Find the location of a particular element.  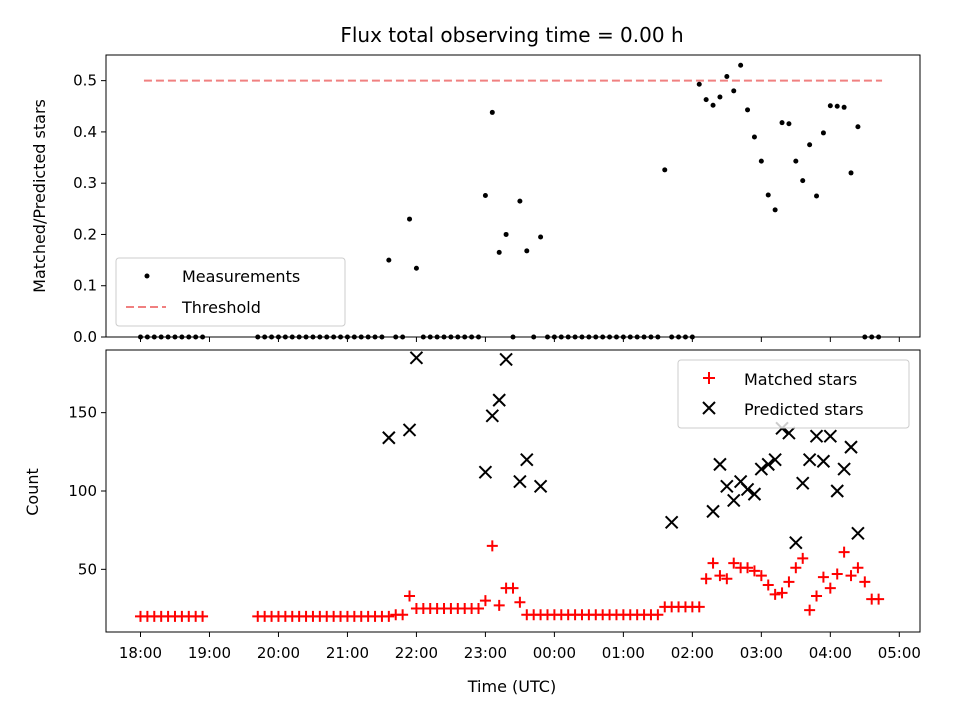

x-tick-label: 19:00 is located at coordinates (209, 653).